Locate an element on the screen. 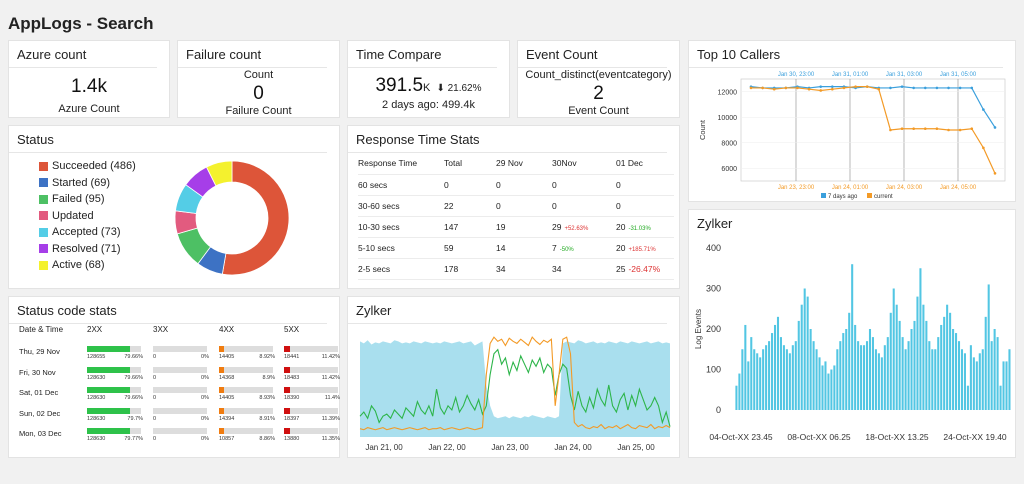  rt-total-value: 22 is located at coordinates (449, 205).